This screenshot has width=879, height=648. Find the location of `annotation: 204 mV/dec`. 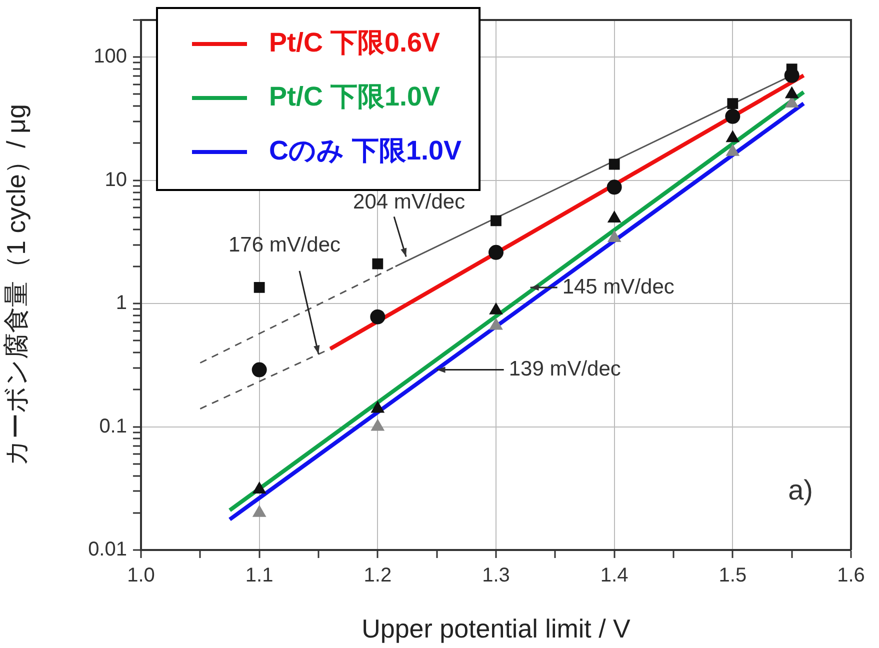

annotation: 204 mV/dec is located at coordinates (409, 202).